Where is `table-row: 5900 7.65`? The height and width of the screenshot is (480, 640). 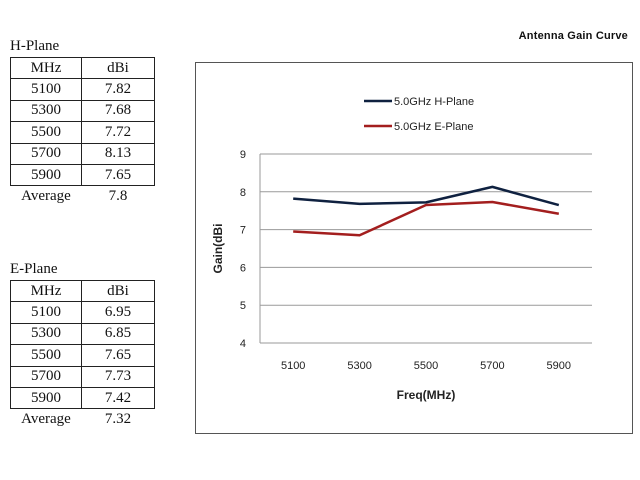
table-row: 5900 7.65 is located at coordinates (82, 175).